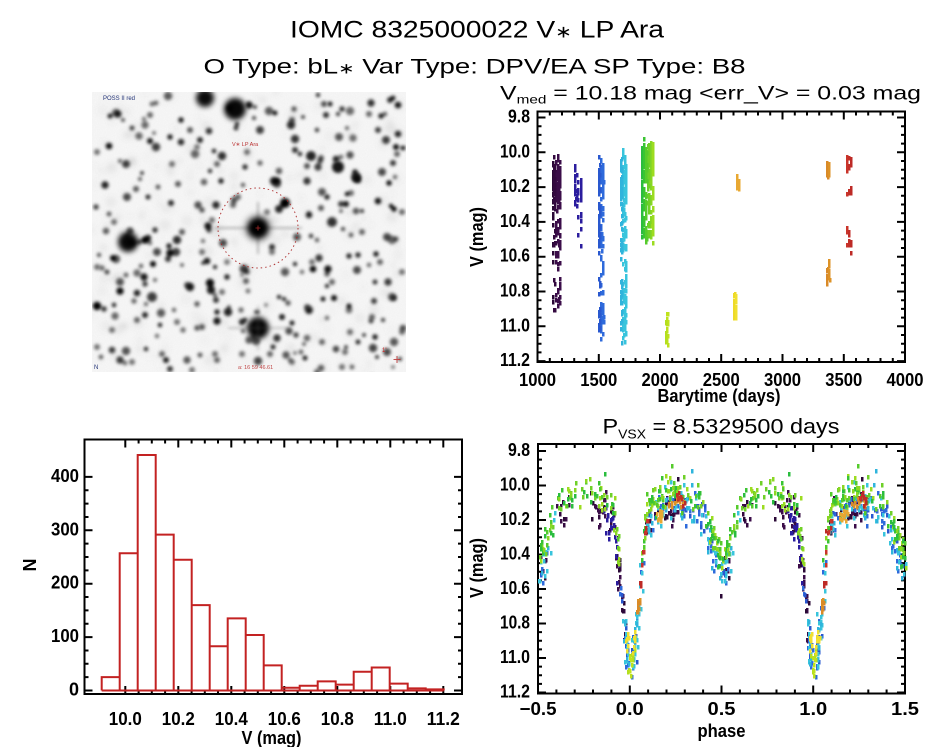  What do you see at coordinates (74, 690) in the screenshot?
I see `svg-text: 0` at bounding box center [74, 690].